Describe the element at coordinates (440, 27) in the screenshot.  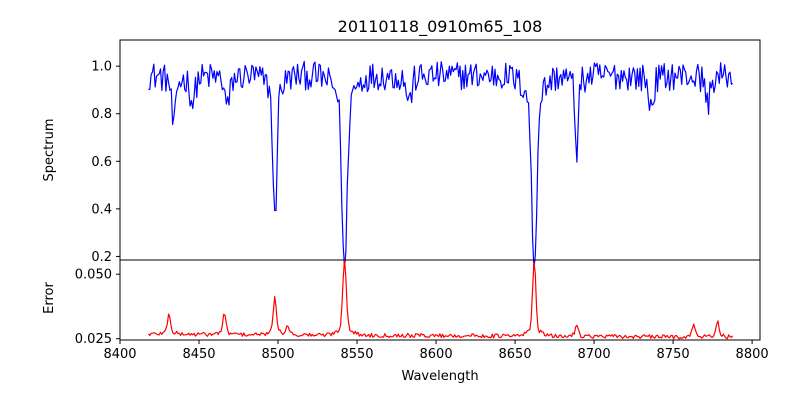
I see `chart-title: 20110118_0910m65_108` at that location.